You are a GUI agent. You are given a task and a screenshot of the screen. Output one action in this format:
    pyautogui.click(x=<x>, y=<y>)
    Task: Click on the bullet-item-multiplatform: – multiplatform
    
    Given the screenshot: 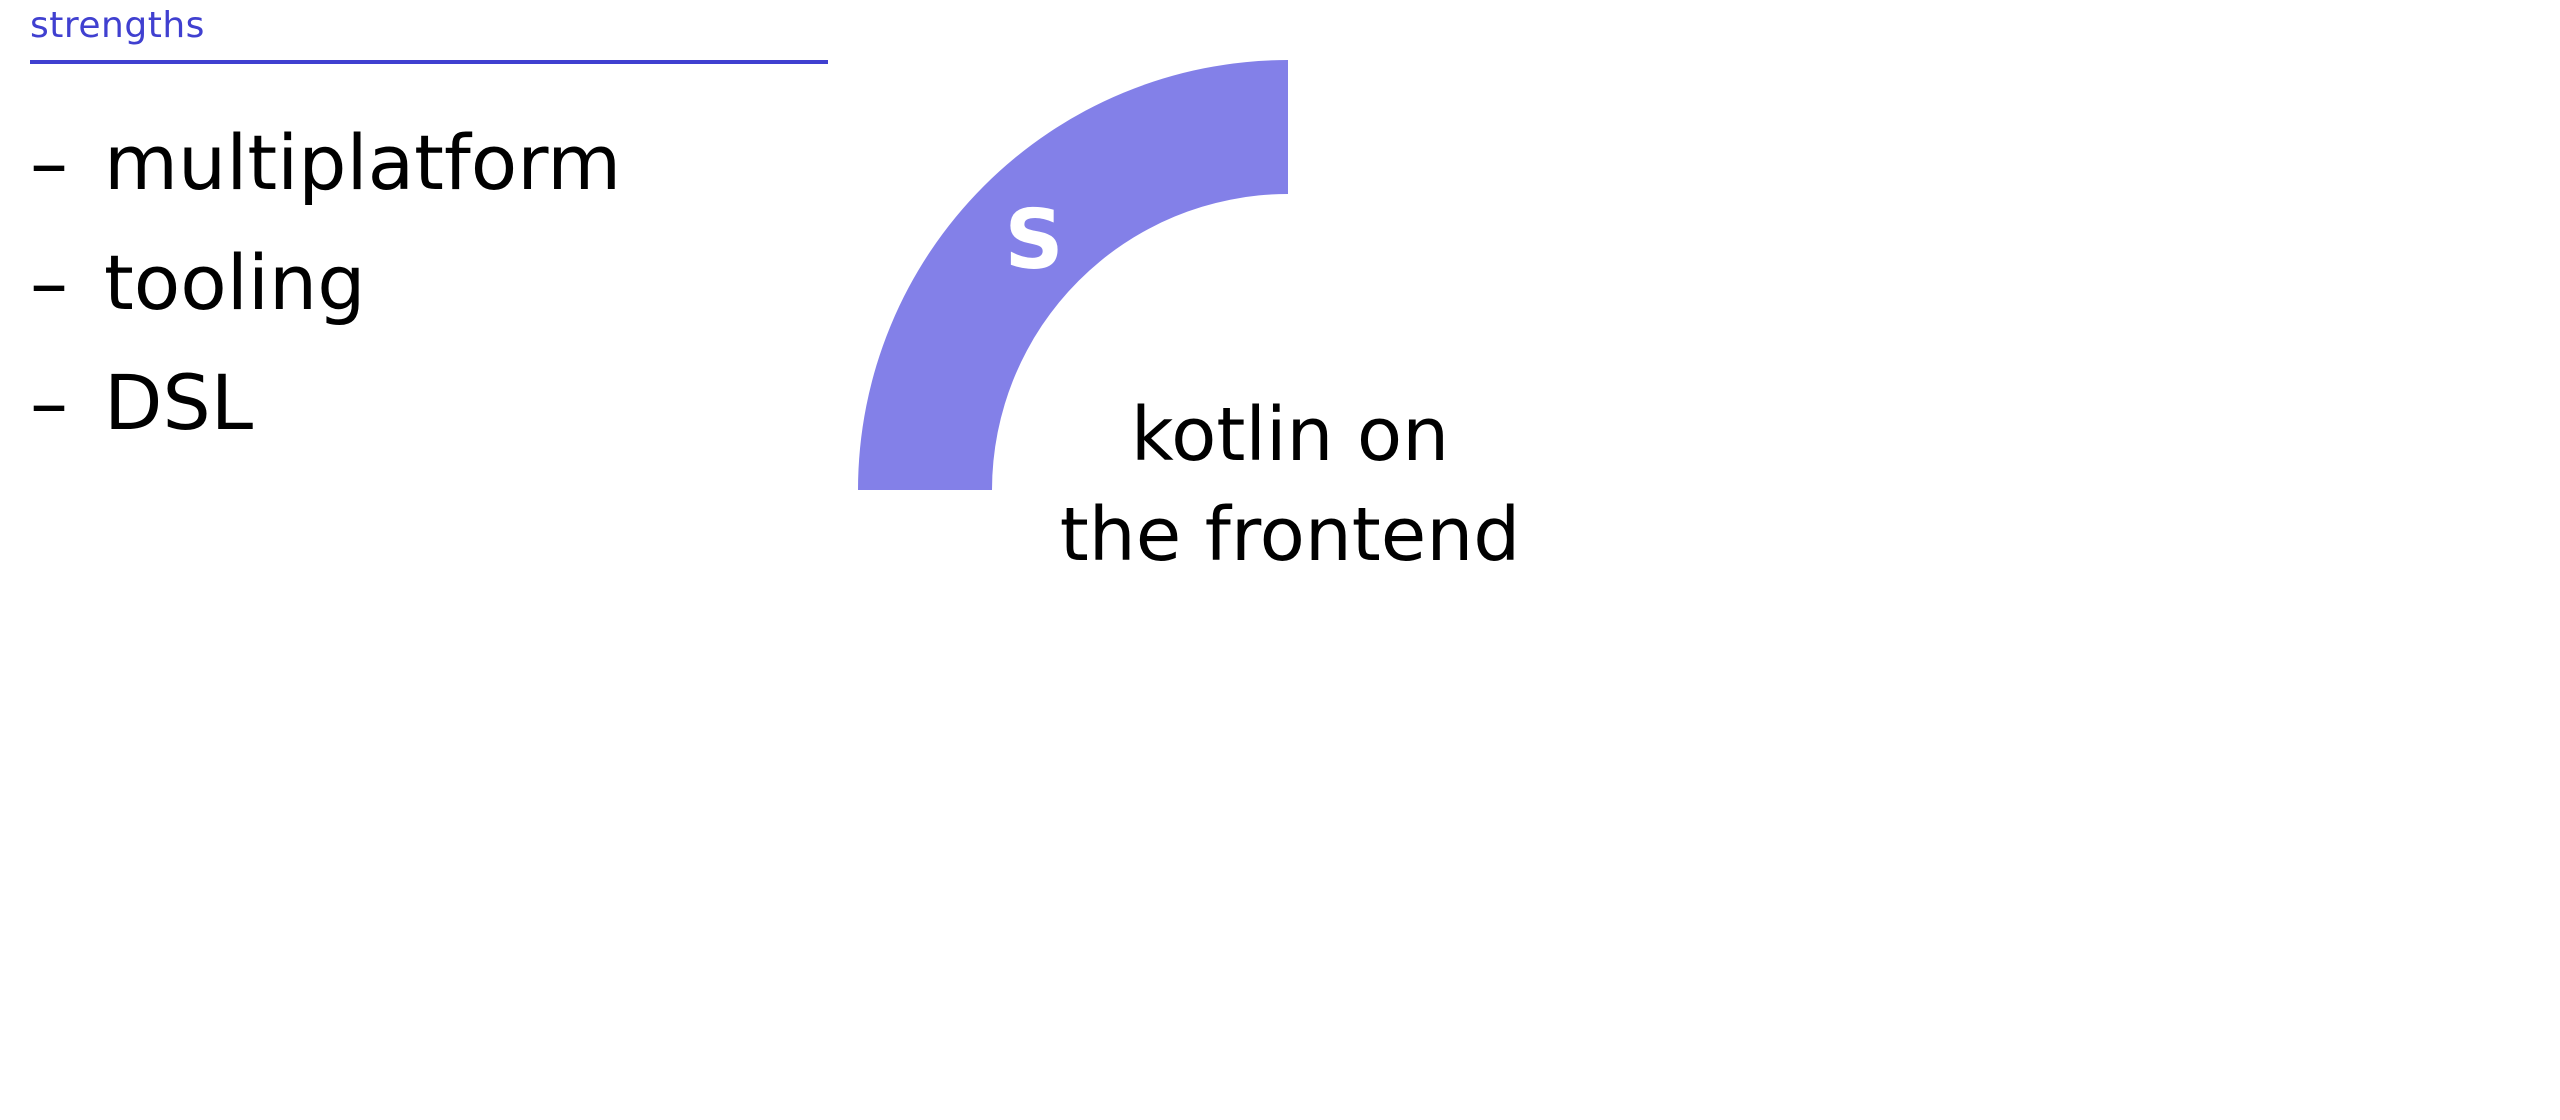 What is the action you would take?
    pyautogui.click(x=325, y=162)
    